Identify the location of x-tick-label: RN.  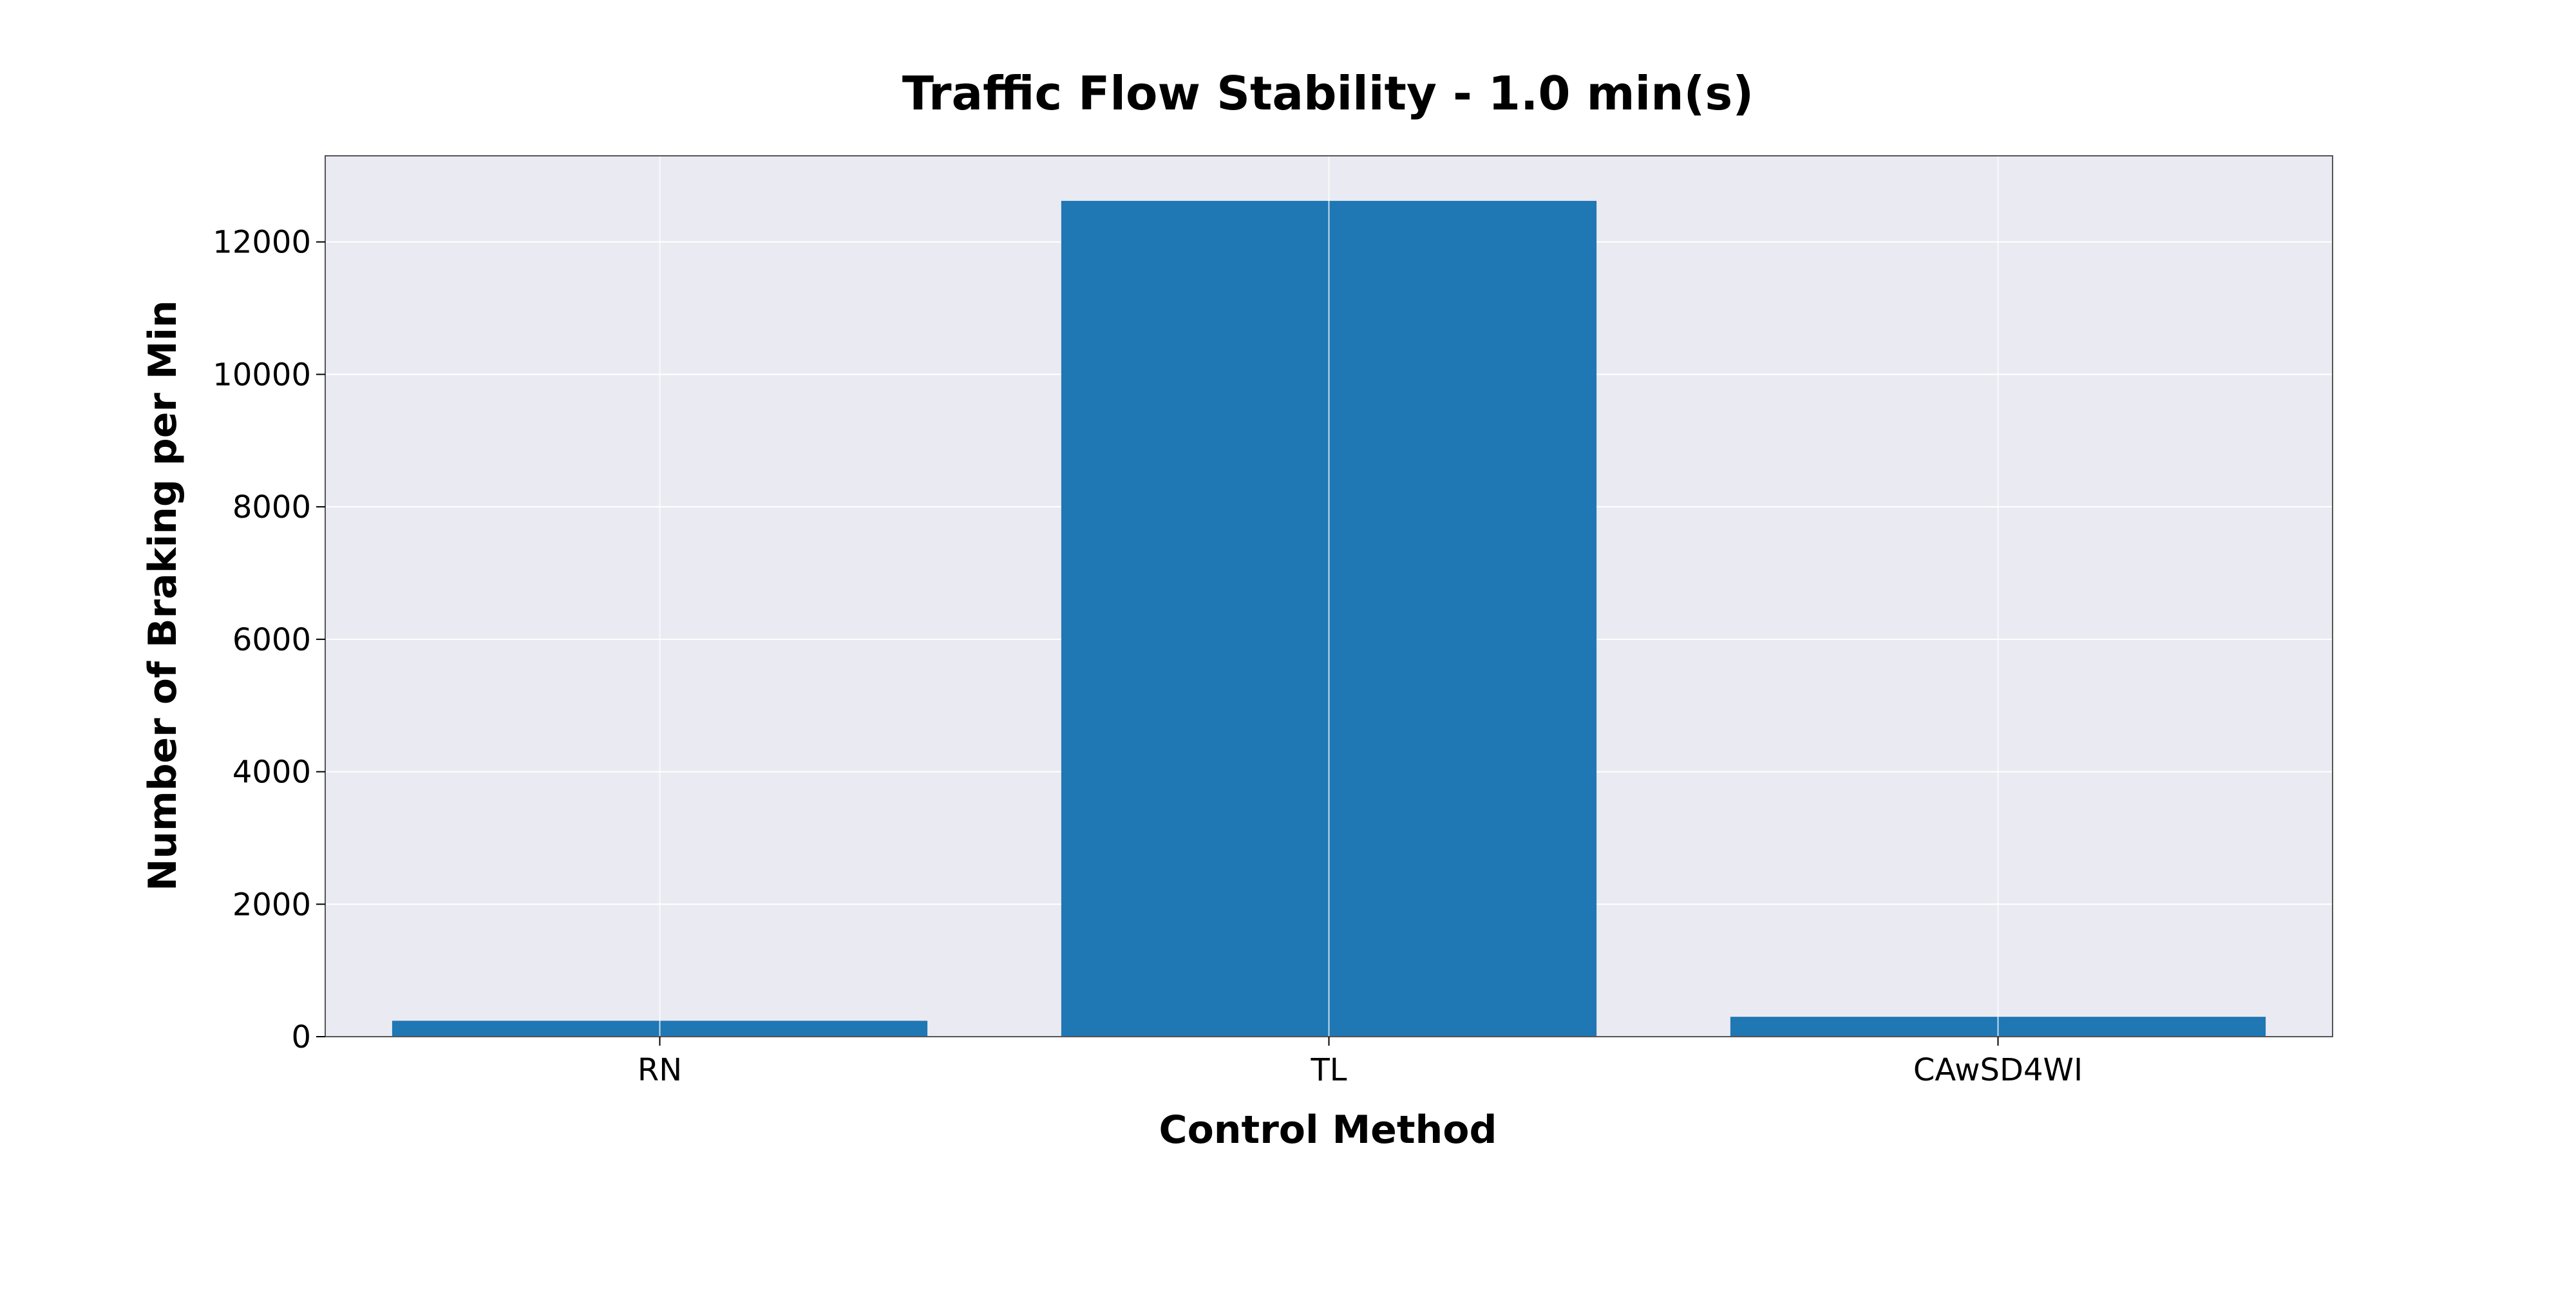
(660, 1070).